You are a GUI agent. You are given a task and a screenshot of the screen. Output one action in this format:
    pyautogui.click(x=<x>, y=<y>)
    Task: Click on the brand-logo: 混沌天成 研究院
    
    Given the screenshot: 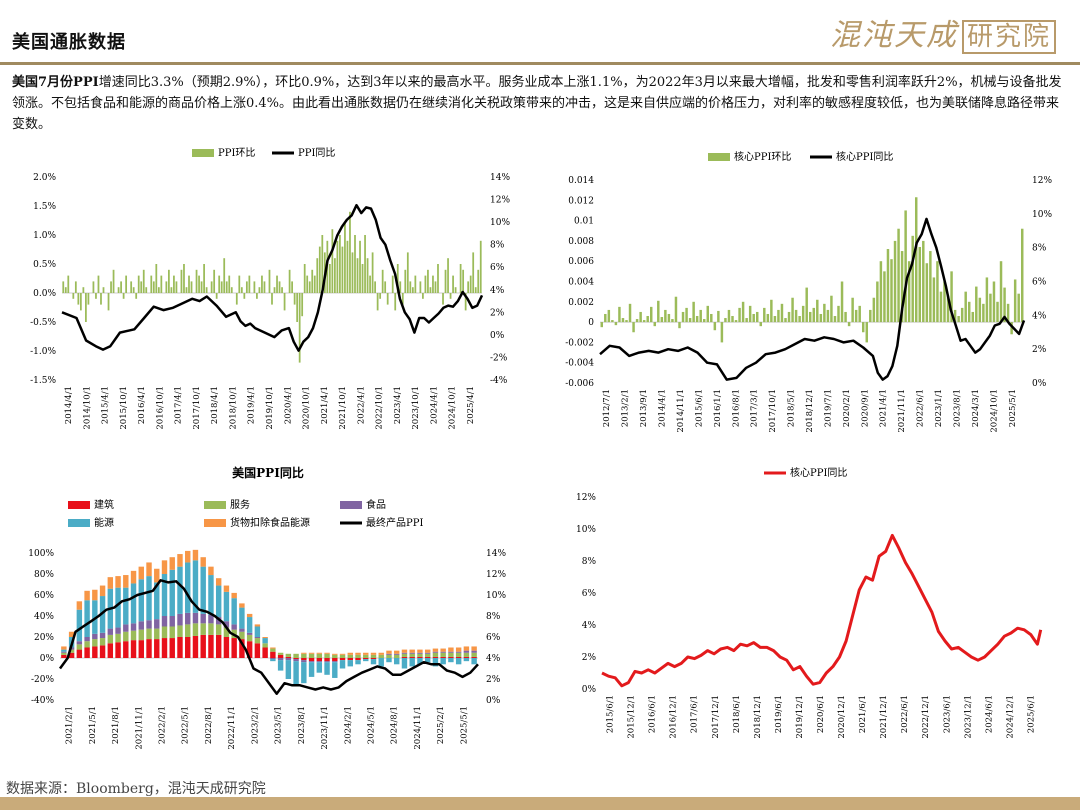 What is the action you would take?
    pyautogui.click(x=943, y=32)
    